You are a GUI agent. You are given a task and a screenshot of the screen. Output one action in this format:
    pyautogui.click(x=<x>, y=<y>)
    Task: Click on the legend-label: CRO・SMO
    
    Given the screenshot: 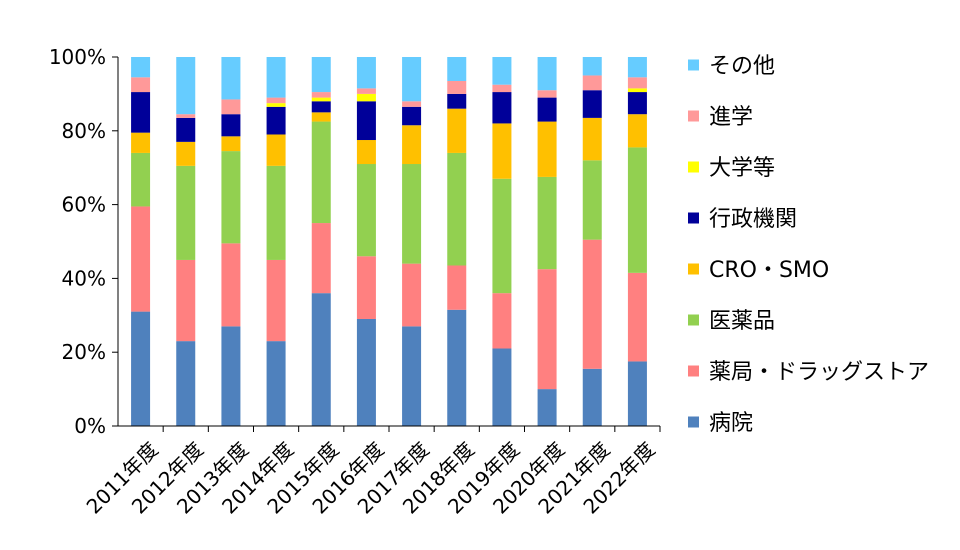 What is the action you would take?
    pyautogui.click(x=769, y=270)
    